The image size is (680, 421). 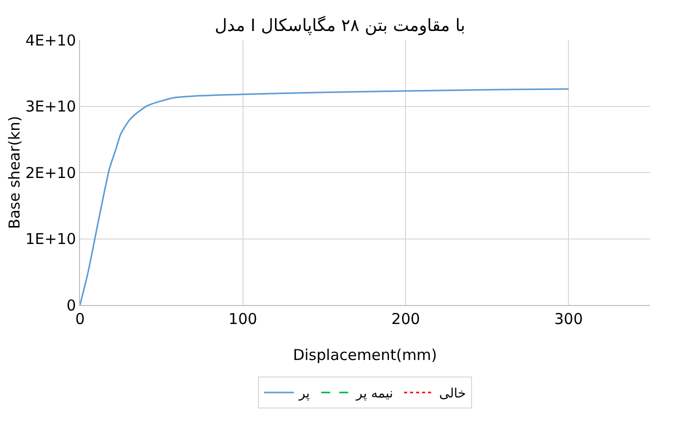 I want to click on y-tick-label: 2E+10, so click(x=50, y=173).